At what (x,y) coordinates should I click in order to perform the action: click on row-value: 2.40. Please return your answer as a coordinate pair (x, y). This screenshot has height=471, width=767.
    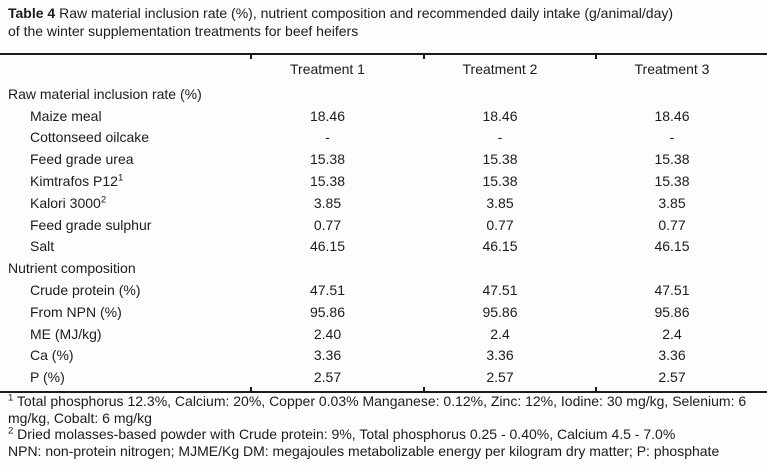
    Looking at the image, I should click on (327, 333).